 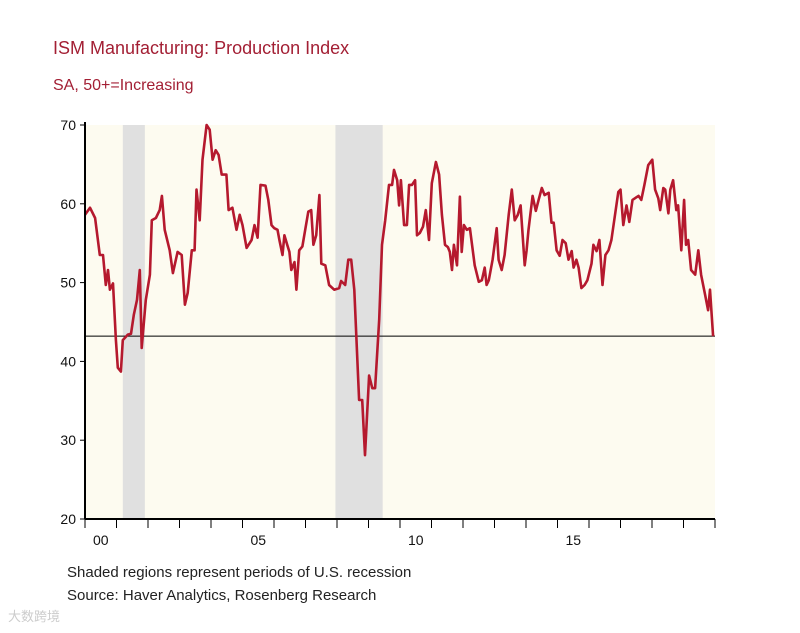 What do you see at coordinates (101, 540) in the screenshot?
I see `x-tick-label: 00` at bounding box center [101, 540].